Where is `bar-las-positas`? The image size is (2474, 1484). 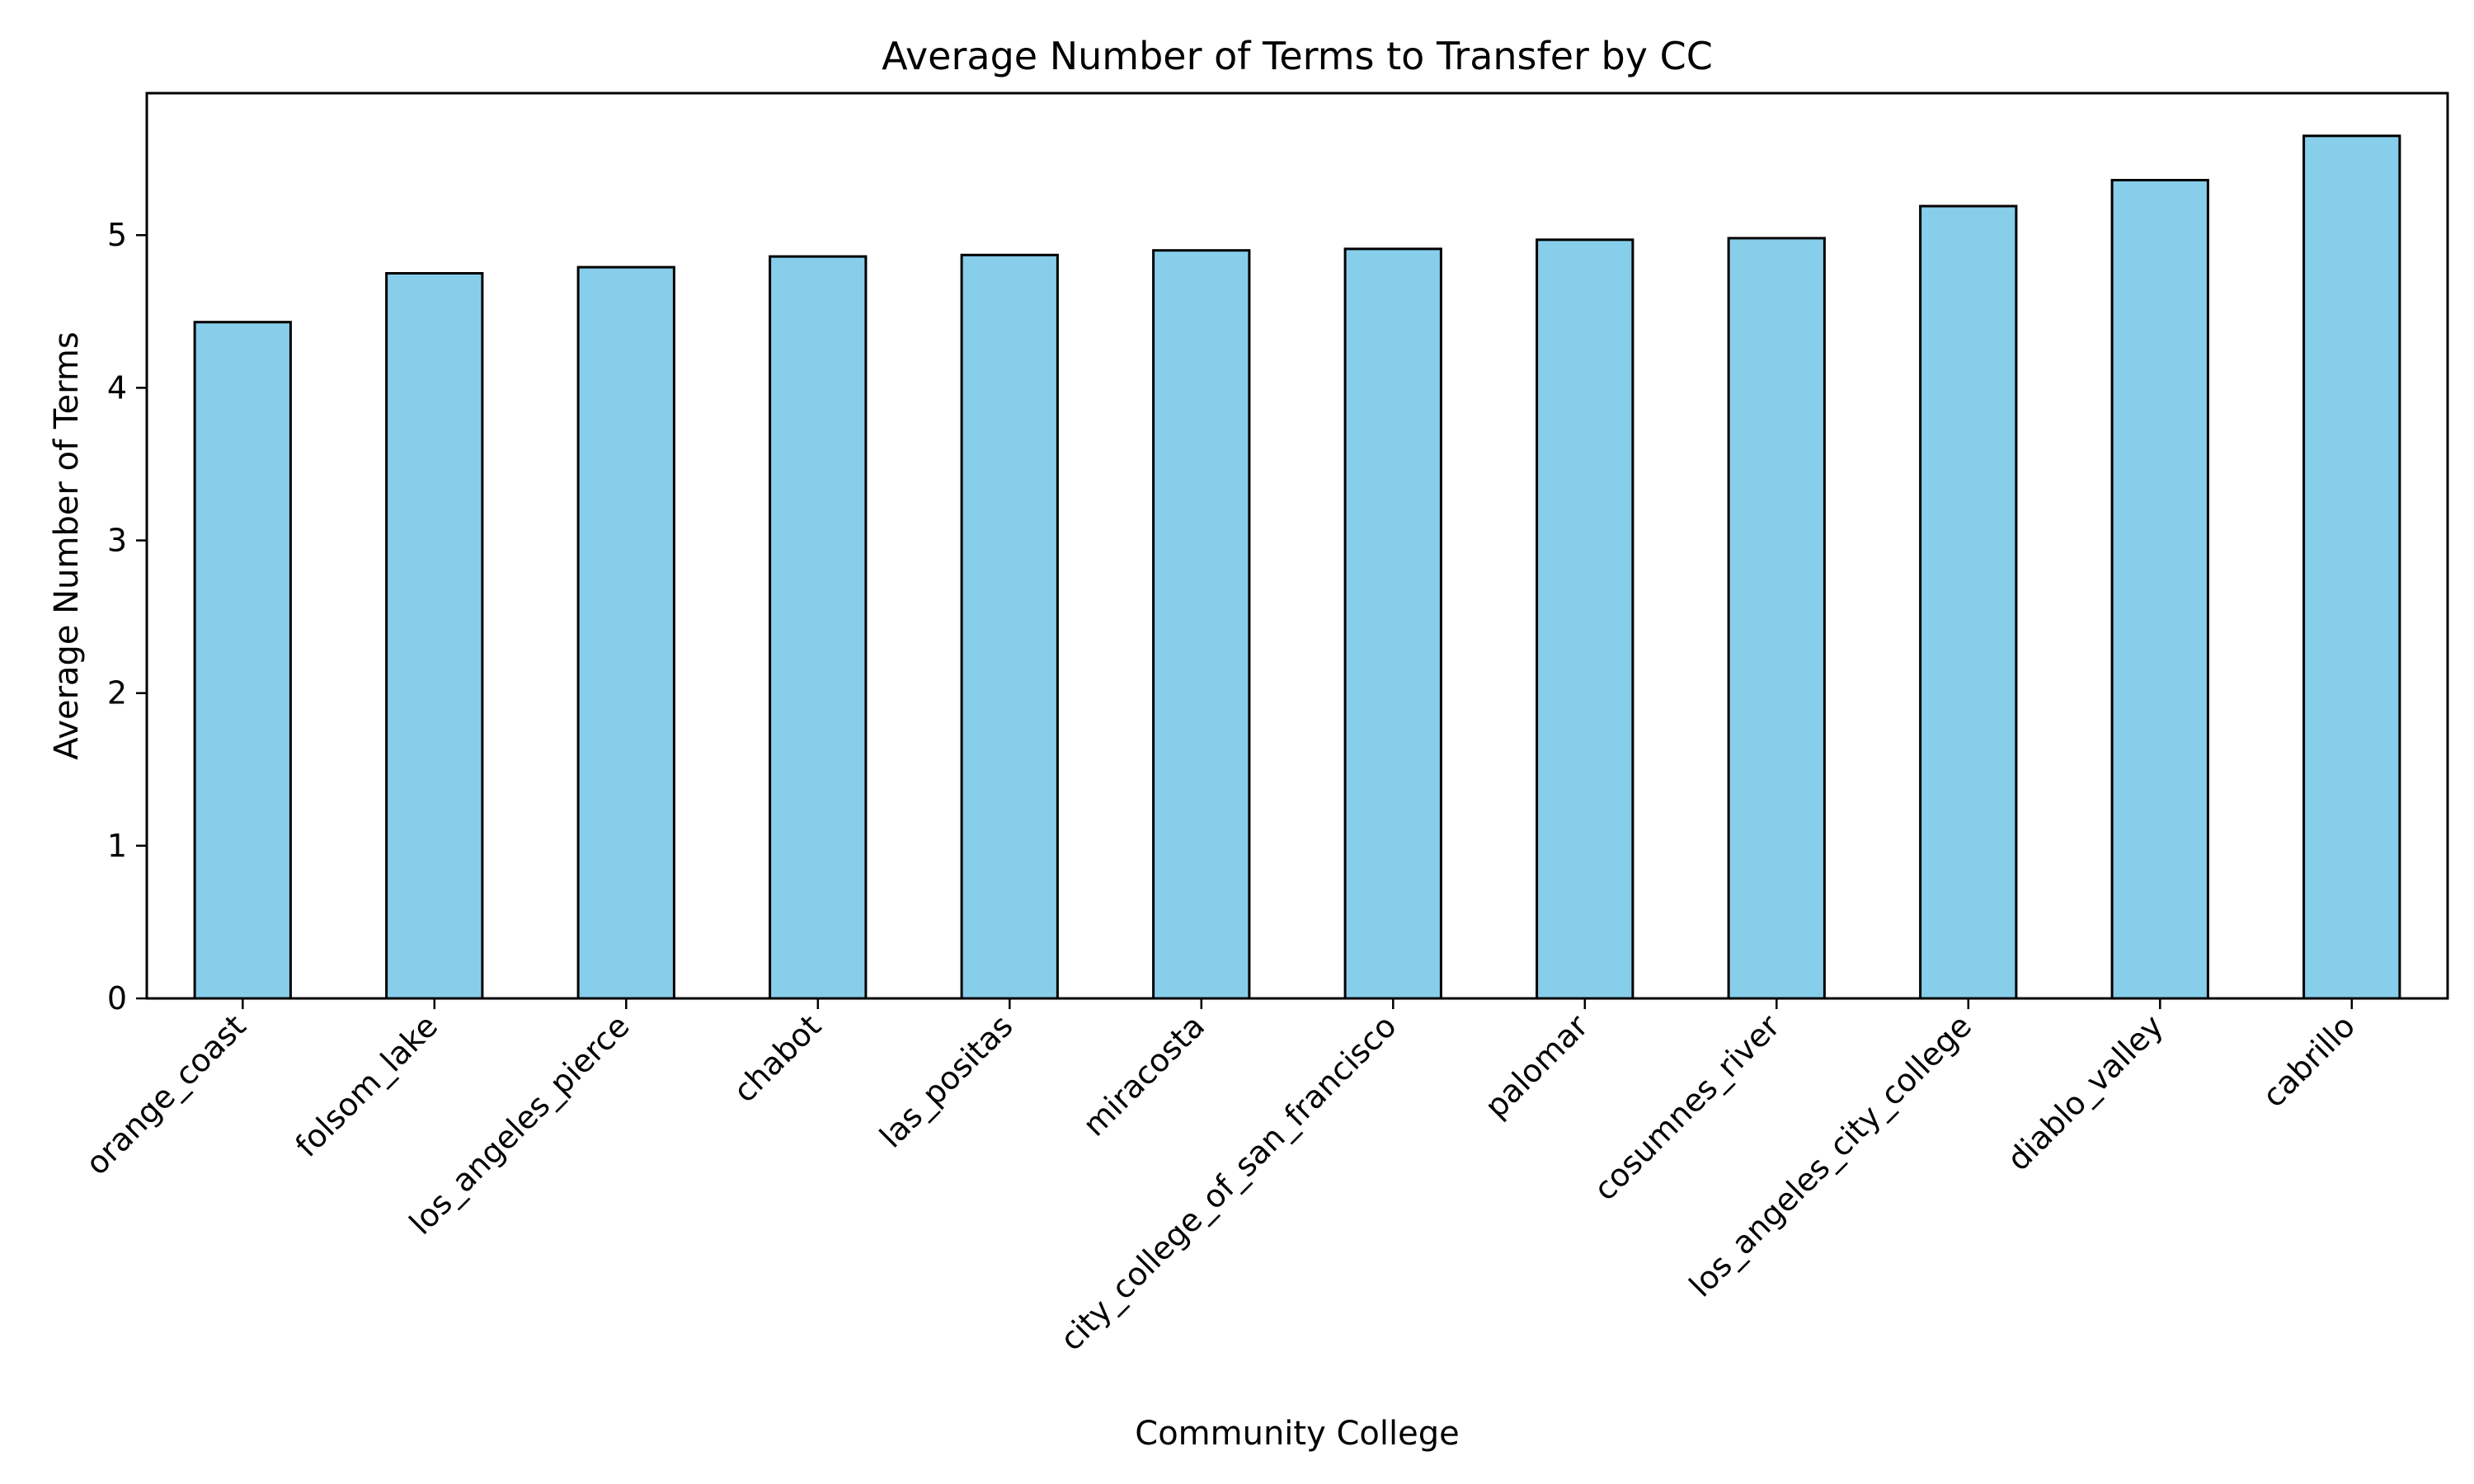 bar-las-positas is located at coordinates (1009, 626).